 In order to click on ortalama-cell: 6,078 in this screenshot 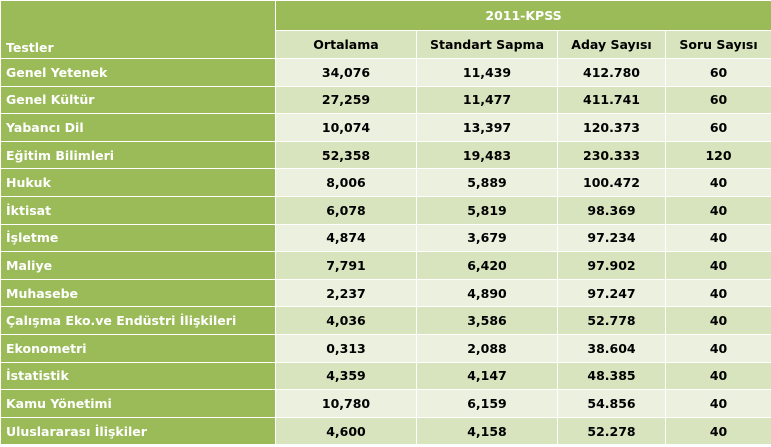, I will do `click(346, 210)`.